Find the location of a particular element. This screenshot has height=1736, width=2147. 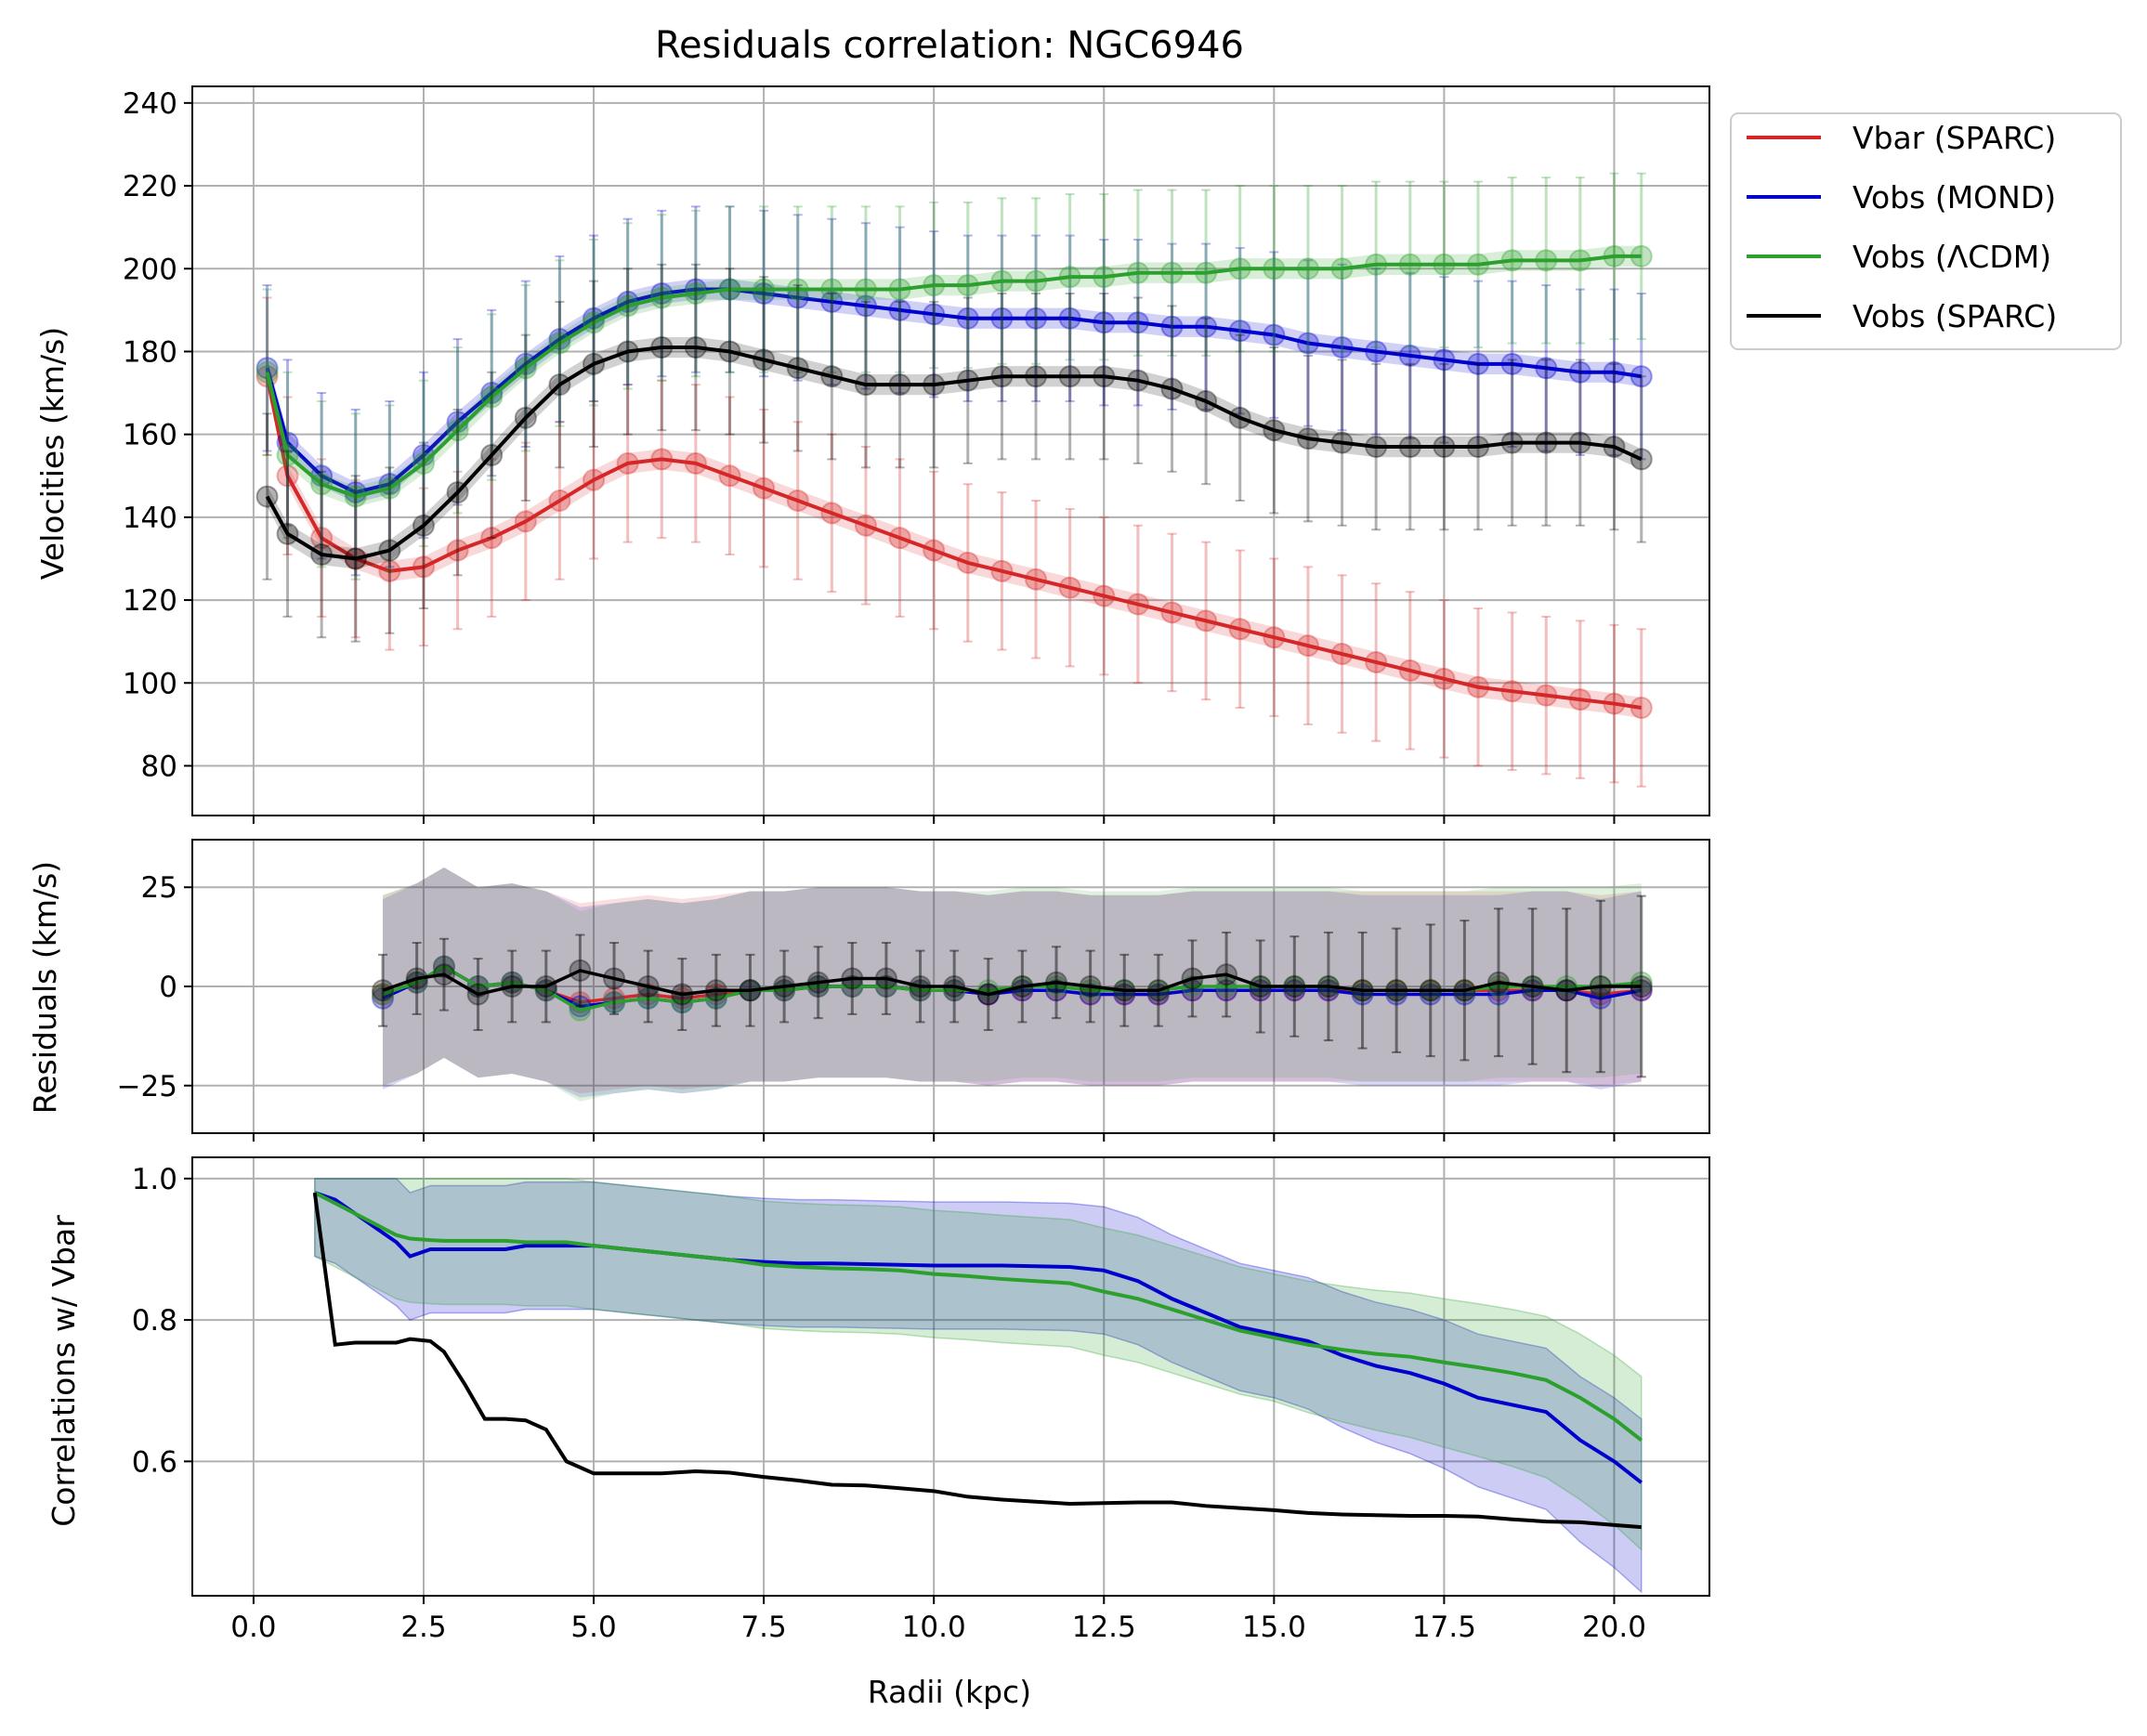

x-tick-label: 2.5 is located at coordinates (423, 1627).